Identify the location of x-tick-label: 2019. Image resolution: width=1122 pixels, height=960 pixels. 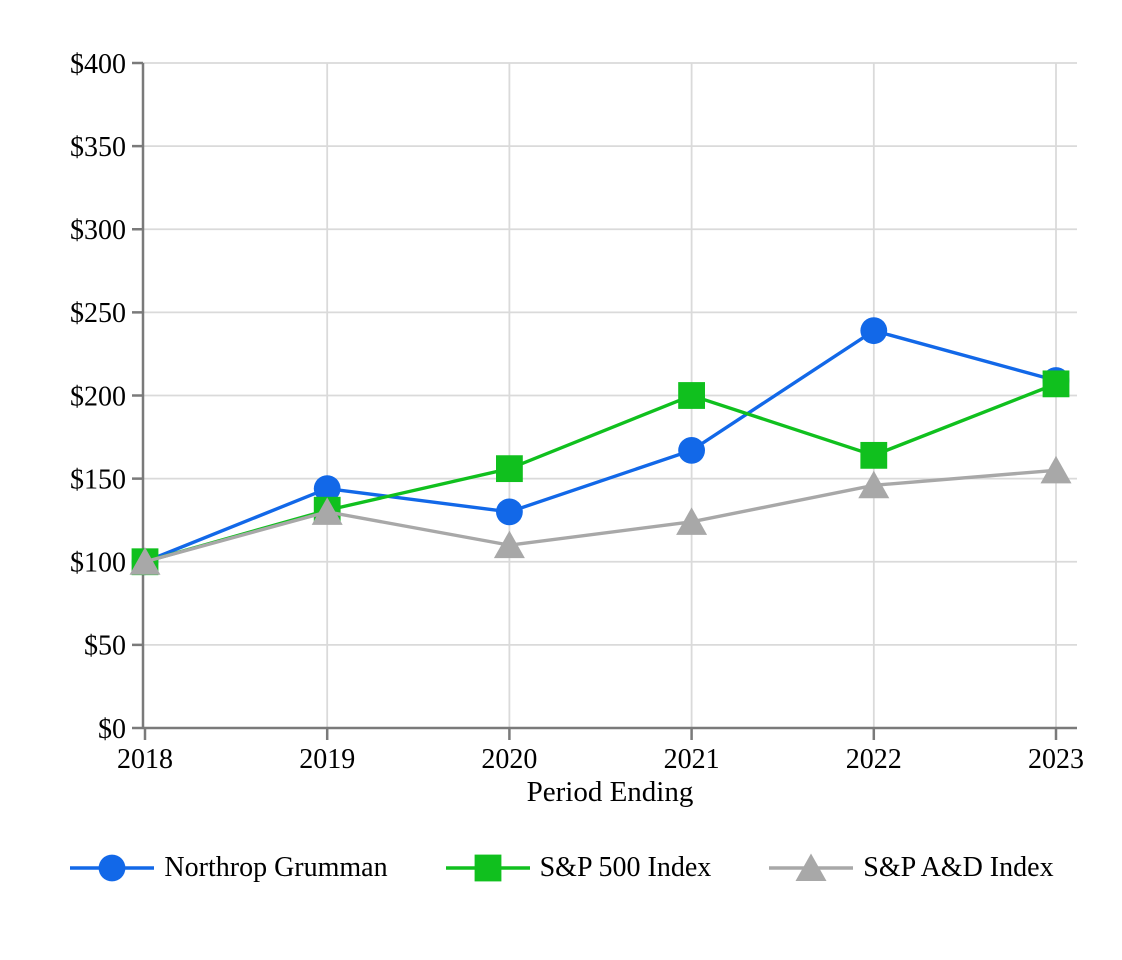
(327, 759).